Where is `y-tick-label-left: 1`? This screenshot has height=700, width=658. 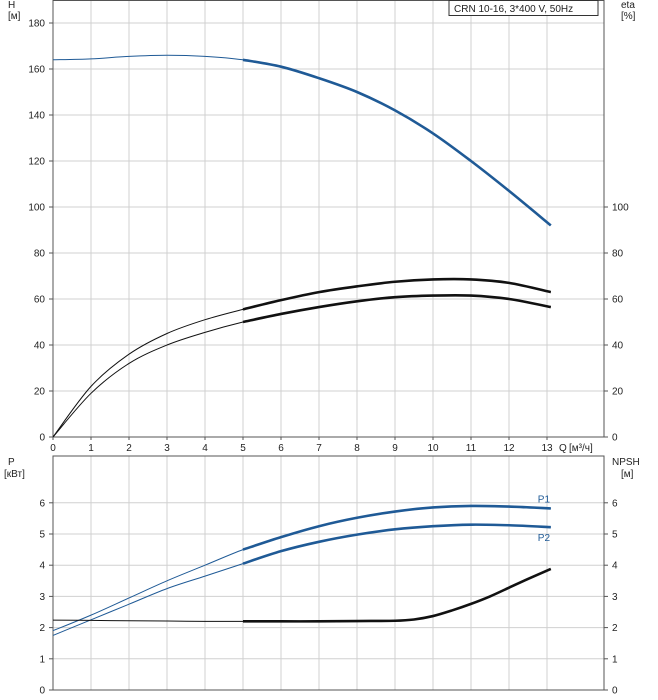 y-tick-label-left: 1 is located at coordinates (42, 659).